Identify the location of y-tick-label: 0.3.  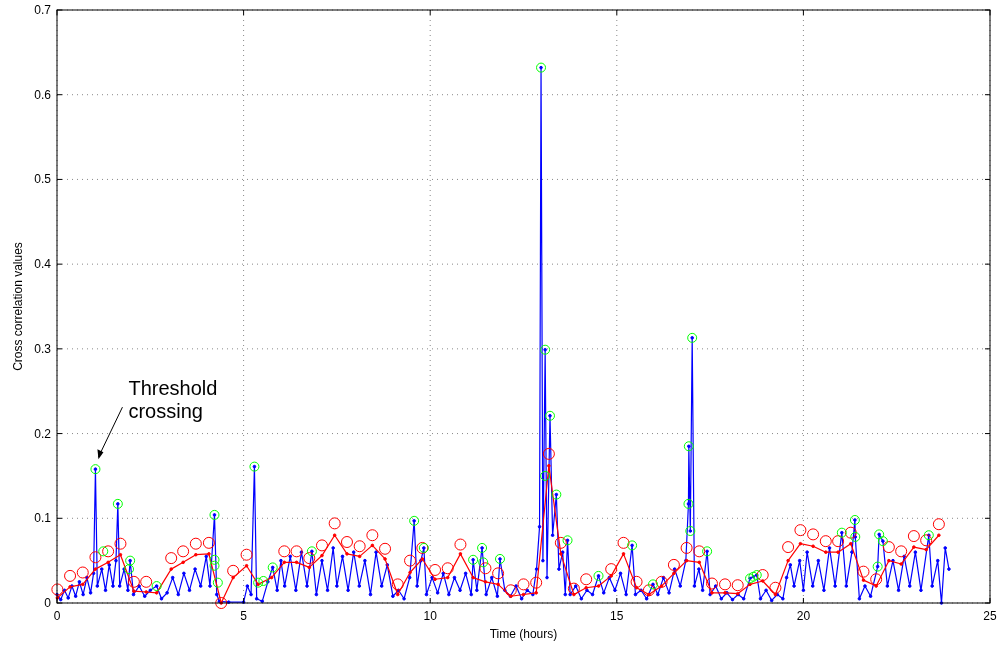
(43, 348).